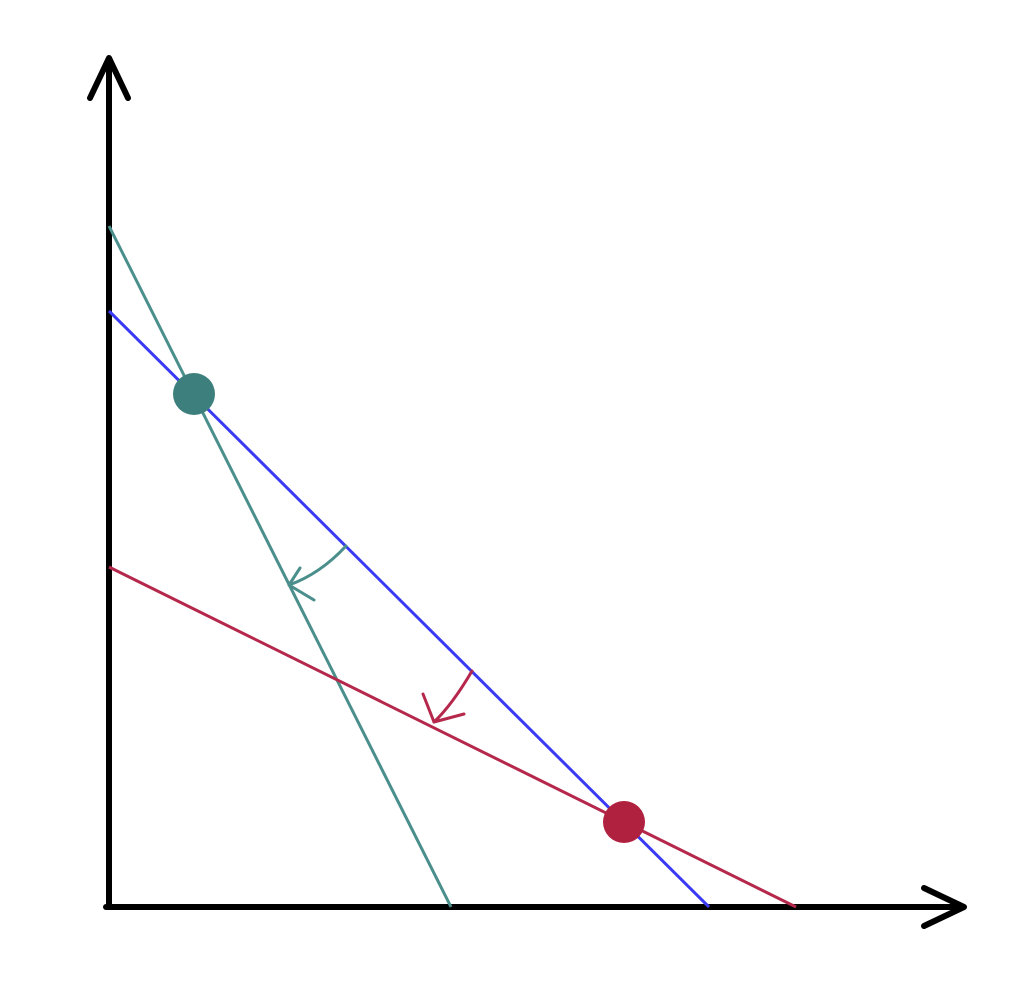  I want to click on teal-shift-arrow-icon, so click(317, 573).